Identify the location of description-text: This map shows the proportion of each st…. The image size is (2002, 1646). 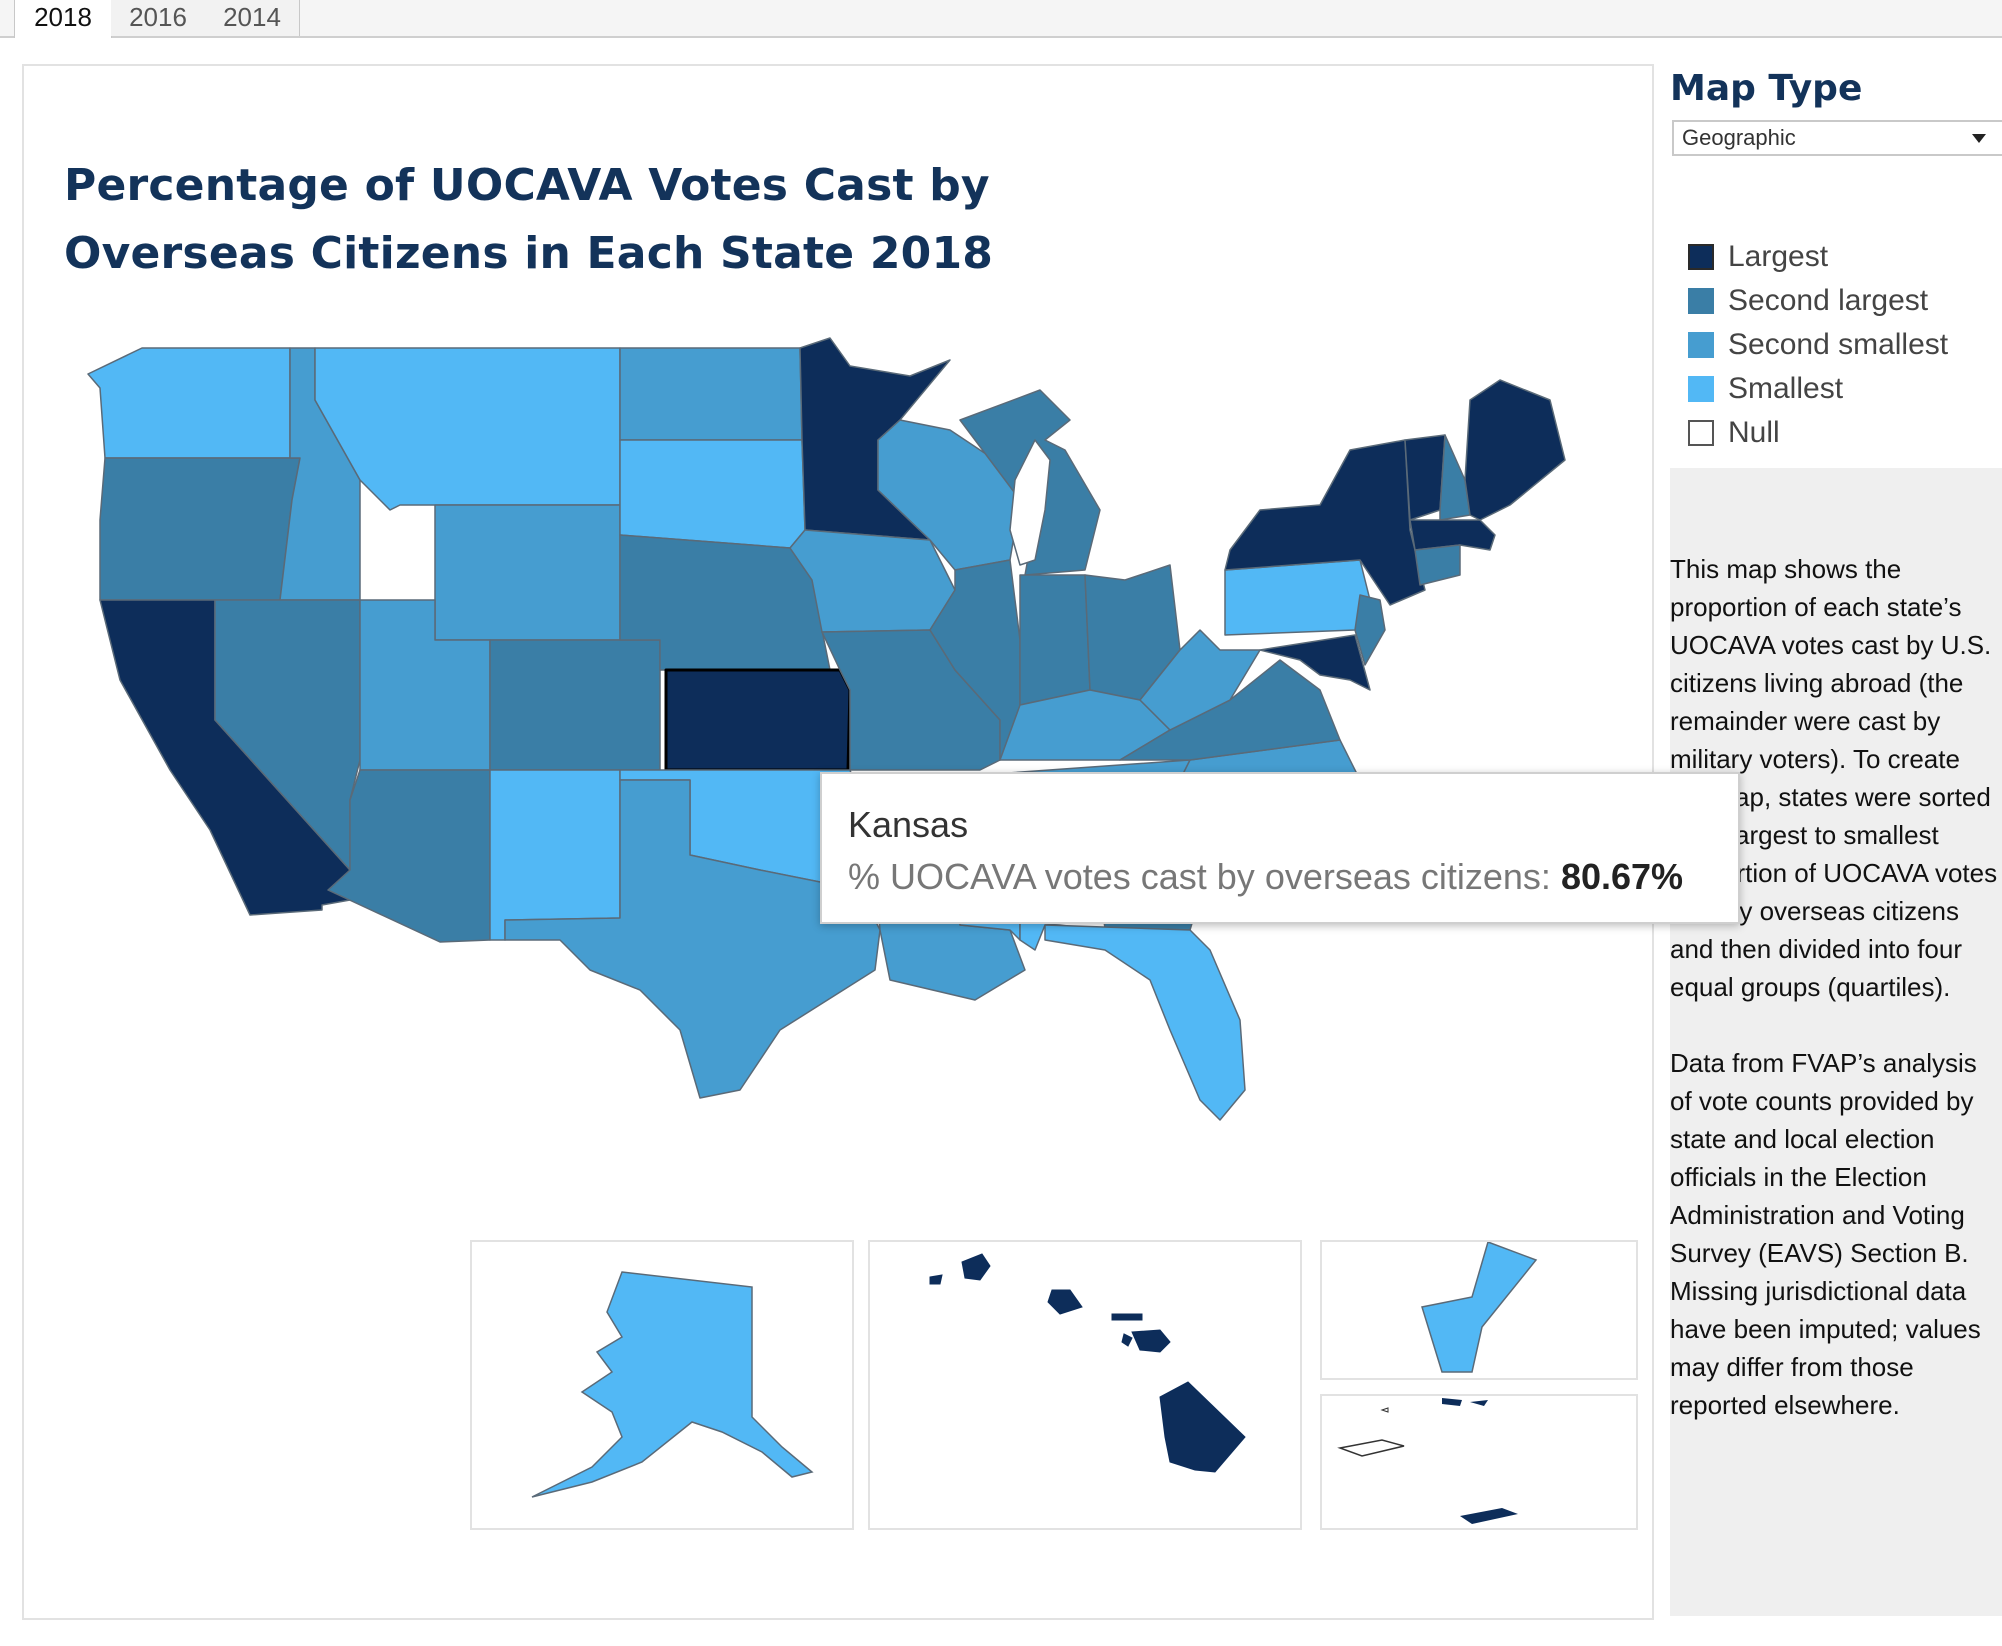
(1836, 1006).